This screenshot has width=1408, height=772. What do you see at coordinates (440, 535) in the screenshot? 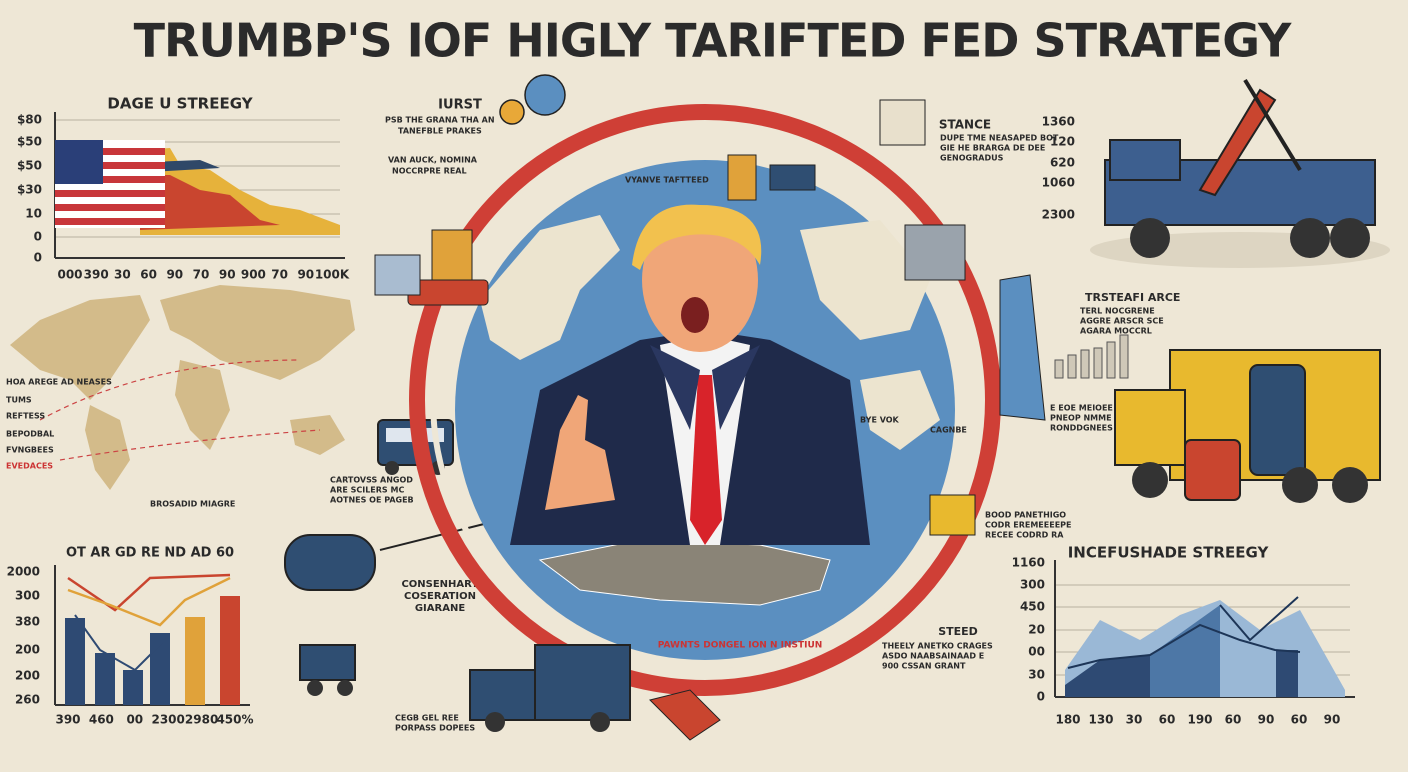
I see `arrow` at bounding box center [440, 535].